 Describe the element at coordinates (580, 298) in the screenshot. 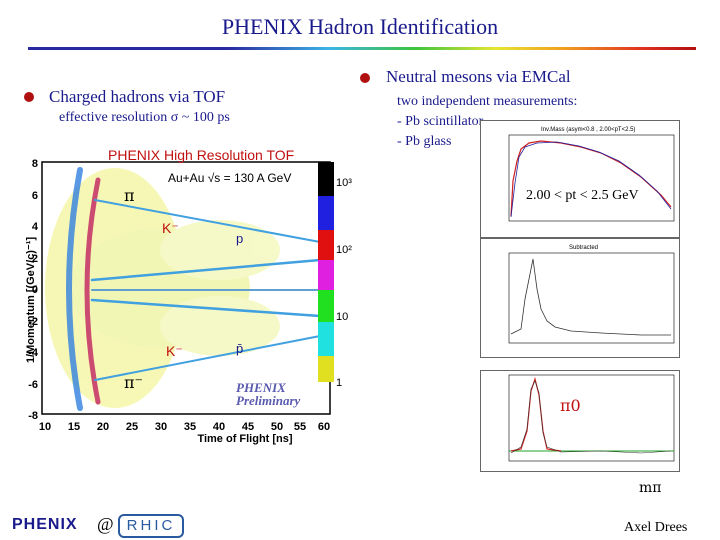

I see `emcal-panel-subtracted: Subtracted` at that location.